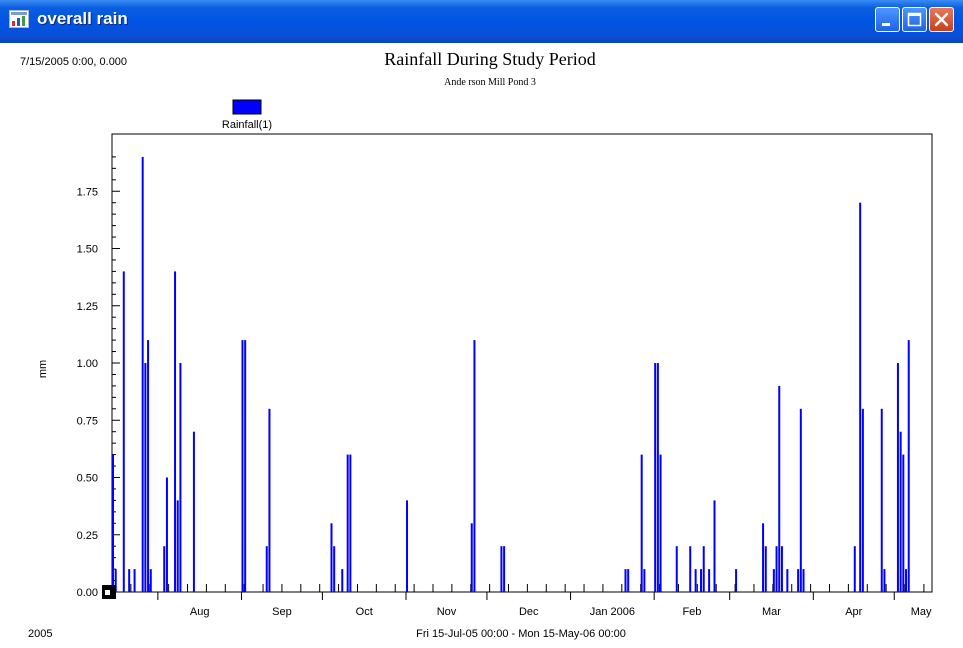 The image size is (963, 648). Describe the element at coordinates (19, 19) in the screenshot. I see `chart-app-icon` at that location.